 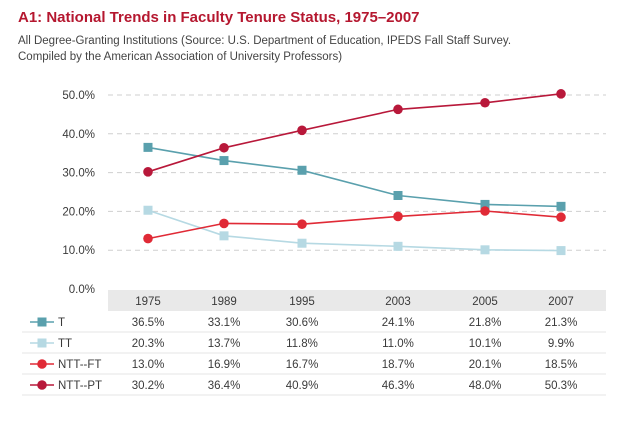 I want to click on data-label: 16.9%, so click(x=224, y=365).